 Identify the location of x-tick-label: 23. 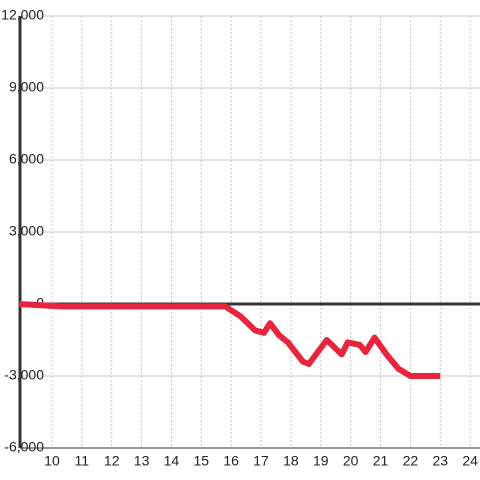
(440, 461).